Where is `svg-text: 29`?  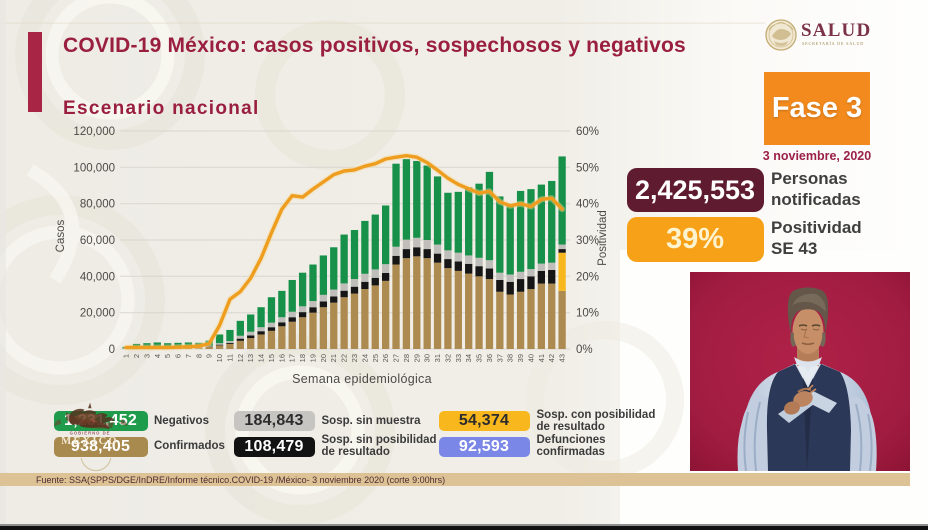 svg-text: 29 is located at coordinates (416, 358).